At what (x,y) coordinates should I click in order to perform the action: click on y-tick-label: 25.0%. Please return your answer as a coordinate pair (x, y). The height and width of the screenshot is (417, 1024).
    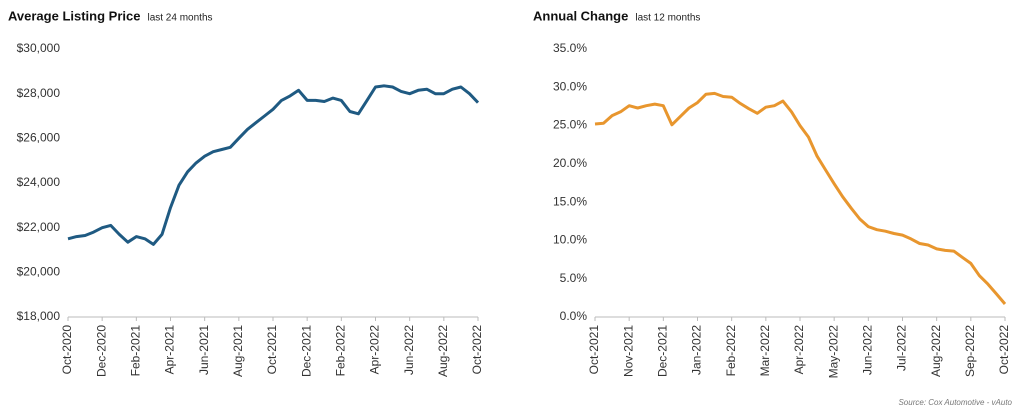
    Looking at the image, I should click on (570, 125).